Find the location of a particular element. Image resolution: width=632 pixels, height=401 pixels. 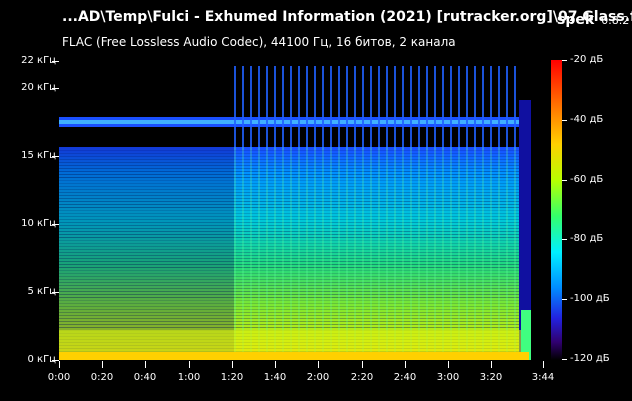

x-tick-label: 1:40 is located at coordinates (275, 377).